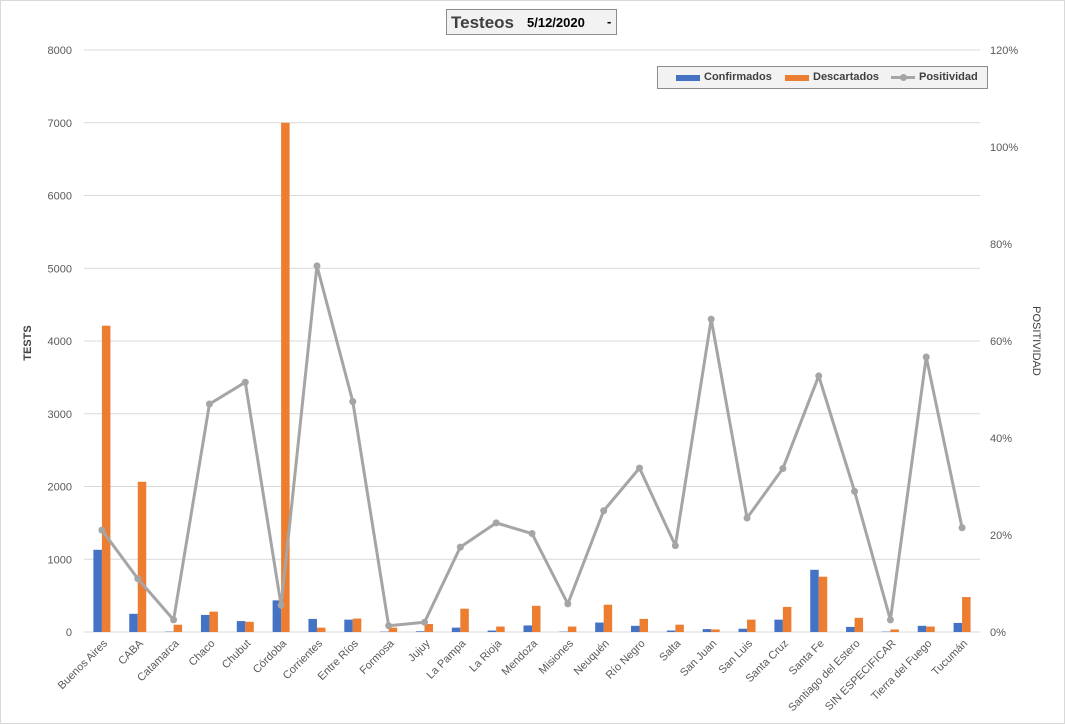  What do you see at coordinates (670, 650) in the screenshot?
I see `x-tick-label: Salta` at bounding box center [670, 650].